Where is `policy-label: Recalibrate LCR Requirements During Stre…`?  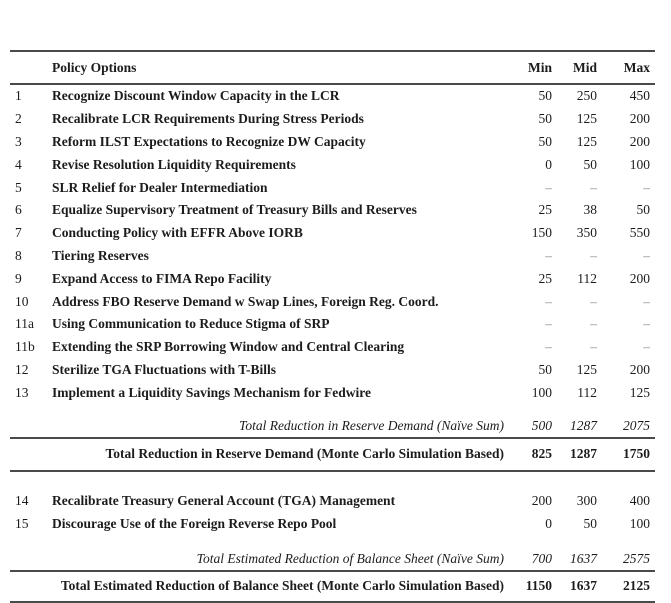 policy-label: Recalibrate LCR Requirements During Stre… is located at coordinates (208, 119).